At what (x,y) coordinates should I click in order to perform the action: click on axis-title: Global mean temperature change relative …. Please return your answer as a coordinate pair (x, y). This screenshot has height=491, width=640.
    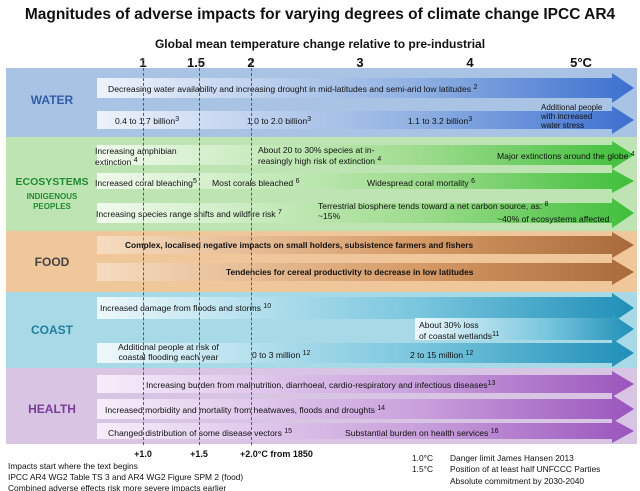
    Looking at the image, I should click on (320, 44).